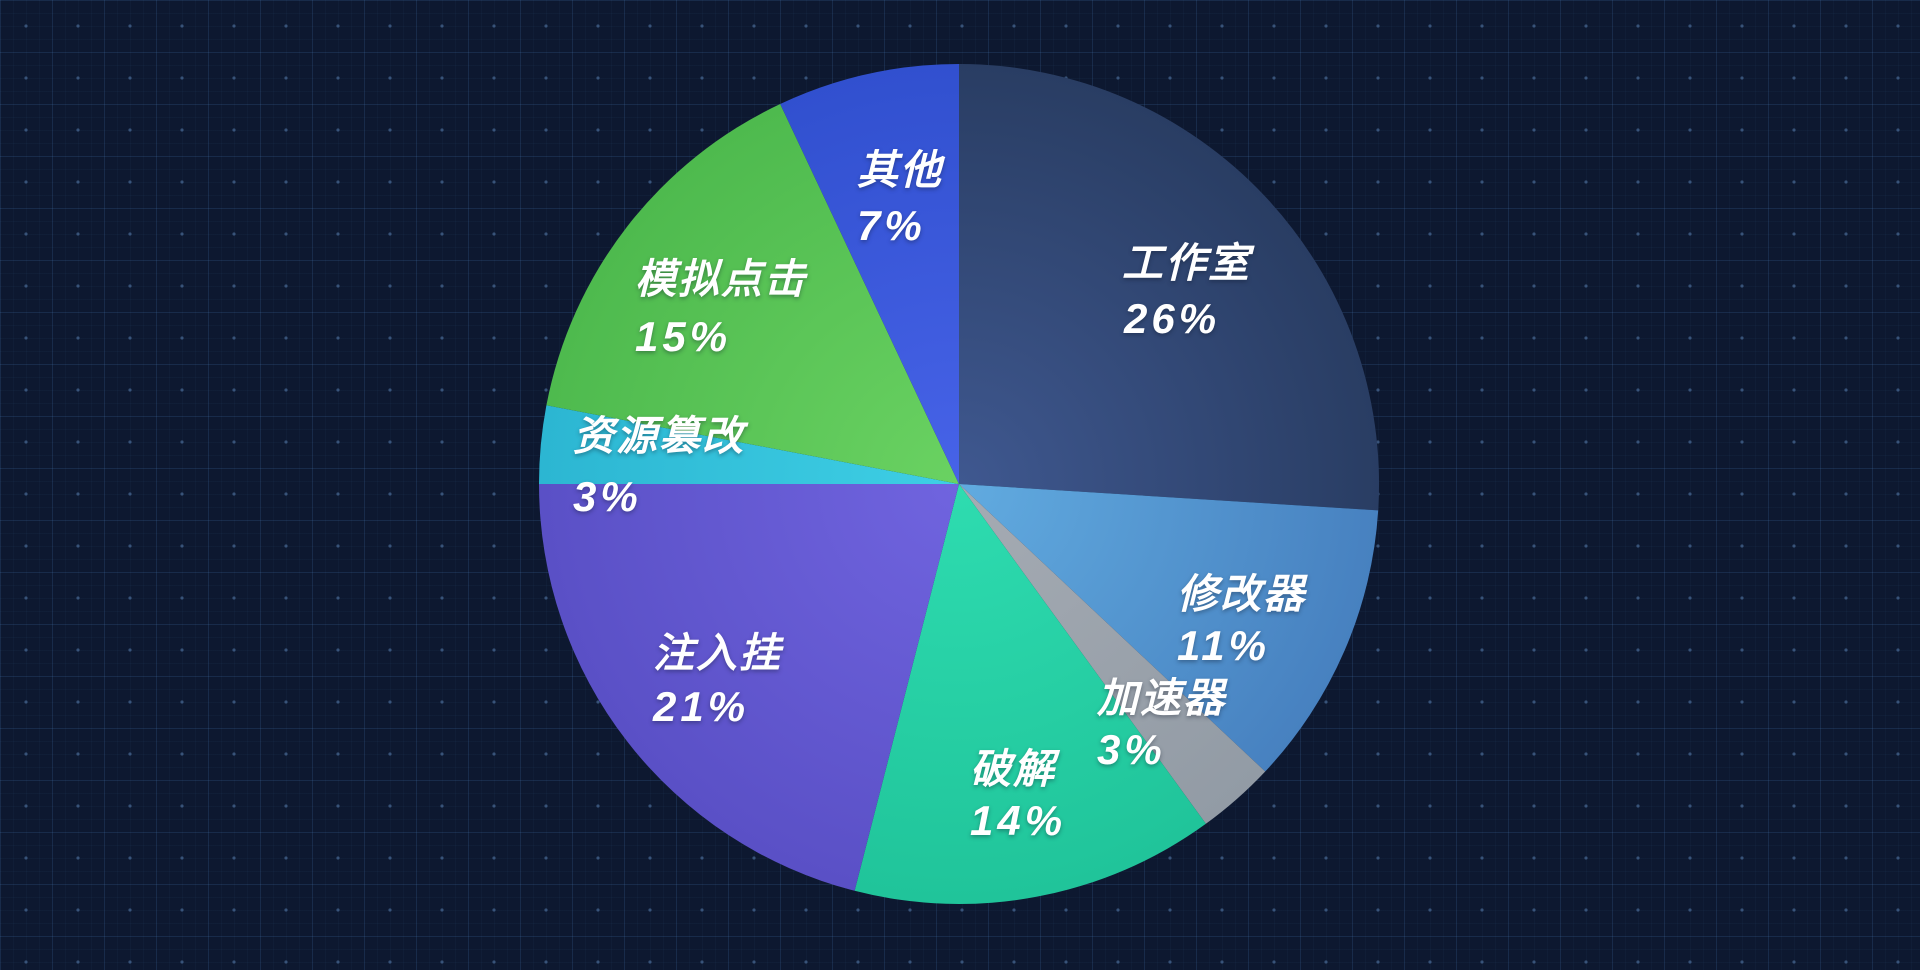  Describe the element at coordinates (1015, 769) in the screenshot. I see `slice-label: 破解` at that location.